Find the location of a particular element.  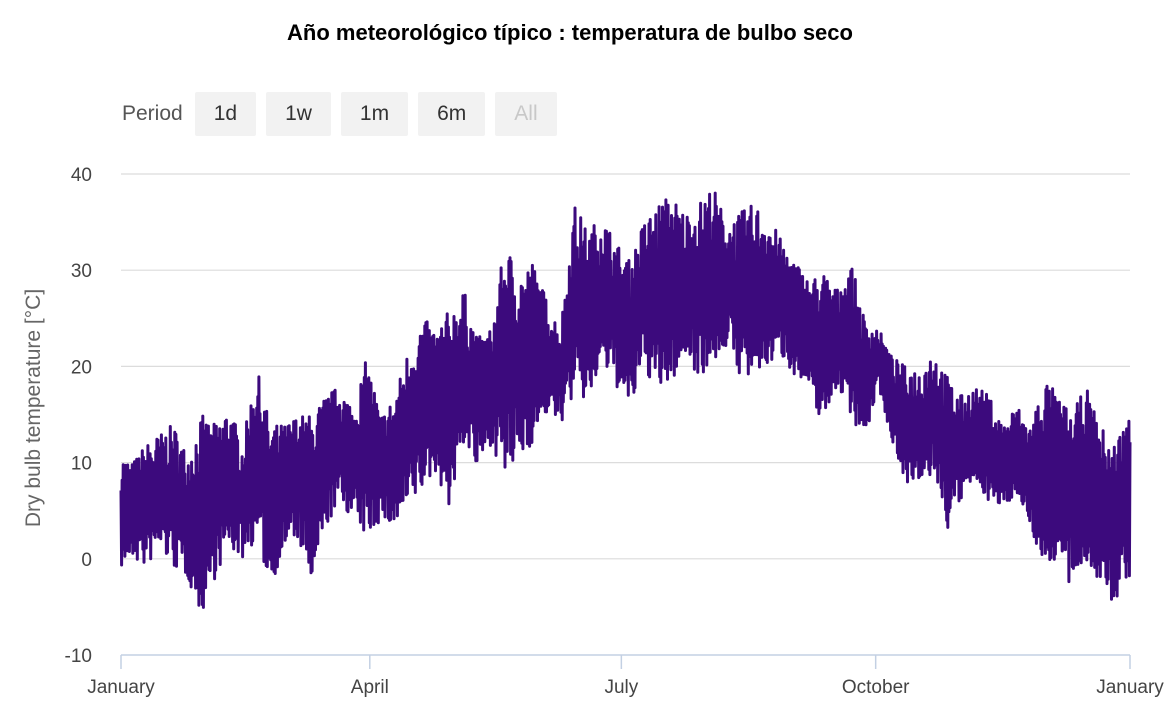

y-tick-label: 20 is located at coordinates (81, 367).